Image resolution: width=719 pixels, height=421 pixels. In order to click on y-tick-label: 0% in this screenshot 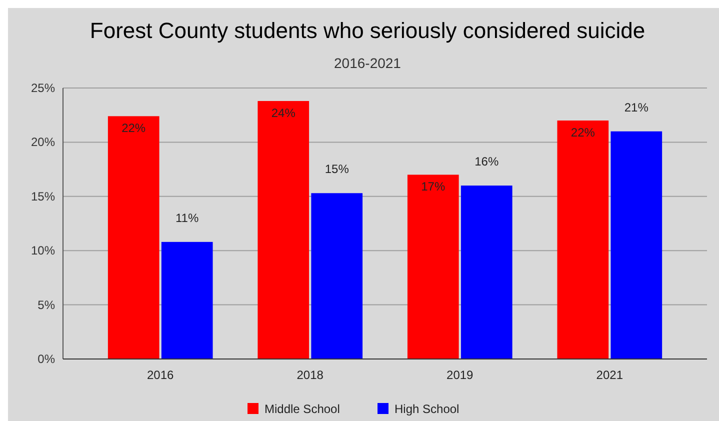, I will do `click(47, 359)`.